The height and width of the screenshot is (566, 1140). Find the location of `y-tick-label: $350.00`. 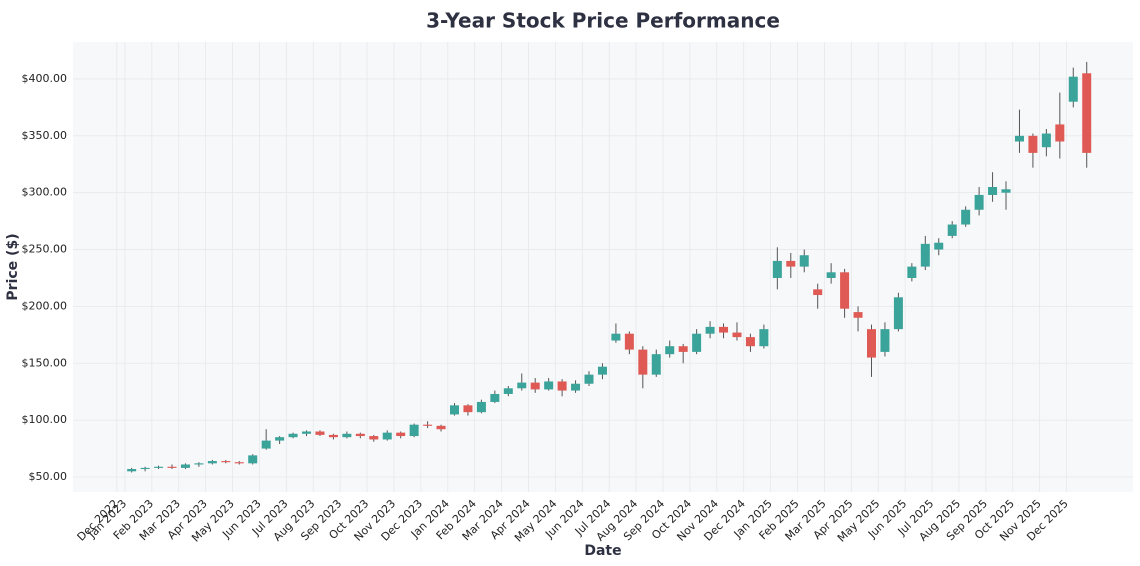

y-tick-label: $350.00 is located at coordinates (45, 135).